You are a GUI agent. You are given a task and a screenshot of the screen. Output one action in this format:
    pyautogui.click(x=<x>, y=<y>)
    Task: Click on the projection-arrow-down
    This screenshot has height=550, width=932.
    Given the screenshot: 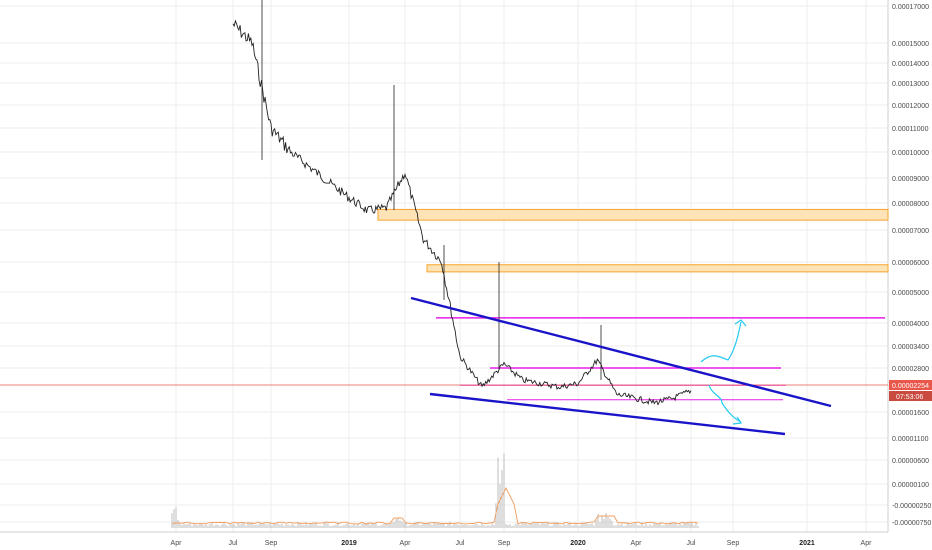 What is the action you would take?
    pyautogui.click(x=725, y=403)
    